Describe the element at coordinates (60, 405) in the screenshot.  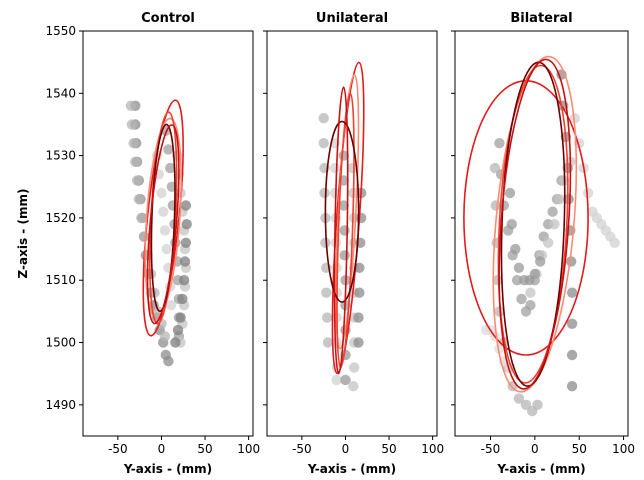
I see `y-tick-label: 1490` at that location.